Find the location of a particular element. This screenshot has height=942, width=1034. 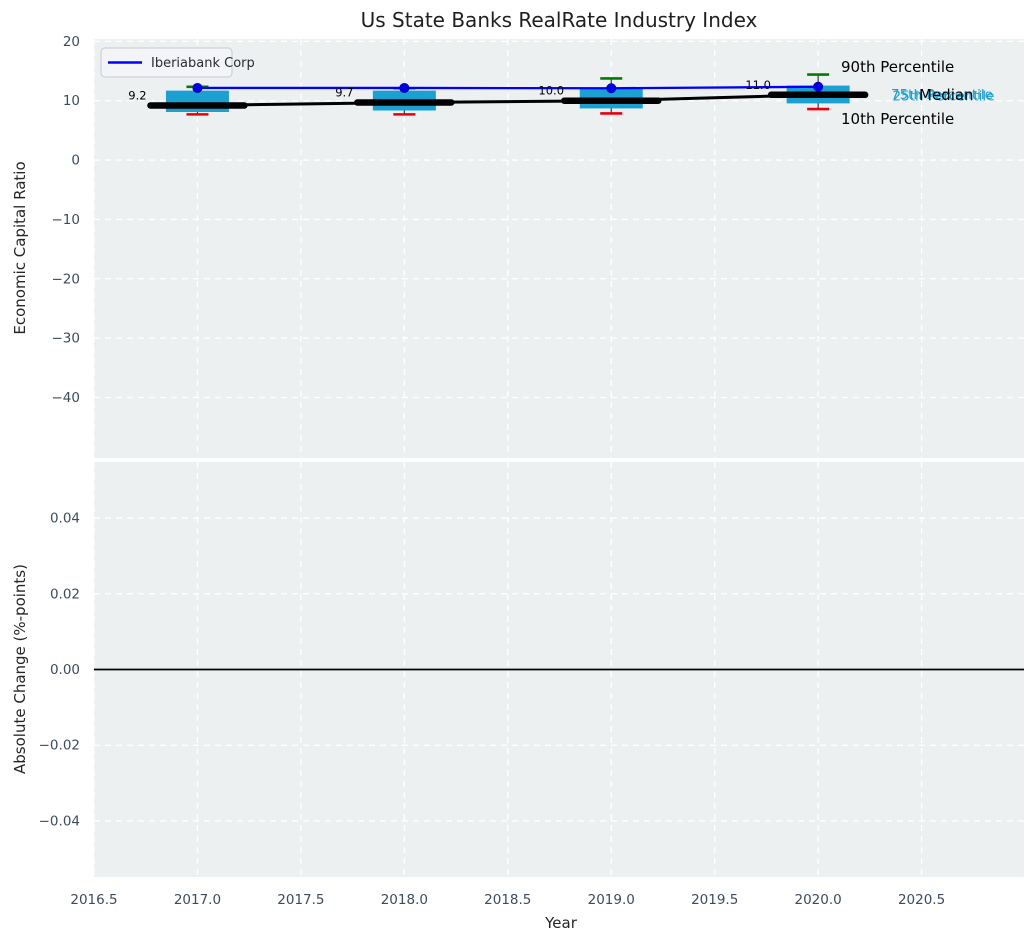

x-tick-label: 2019.5 is located at coordinates (714, 900).